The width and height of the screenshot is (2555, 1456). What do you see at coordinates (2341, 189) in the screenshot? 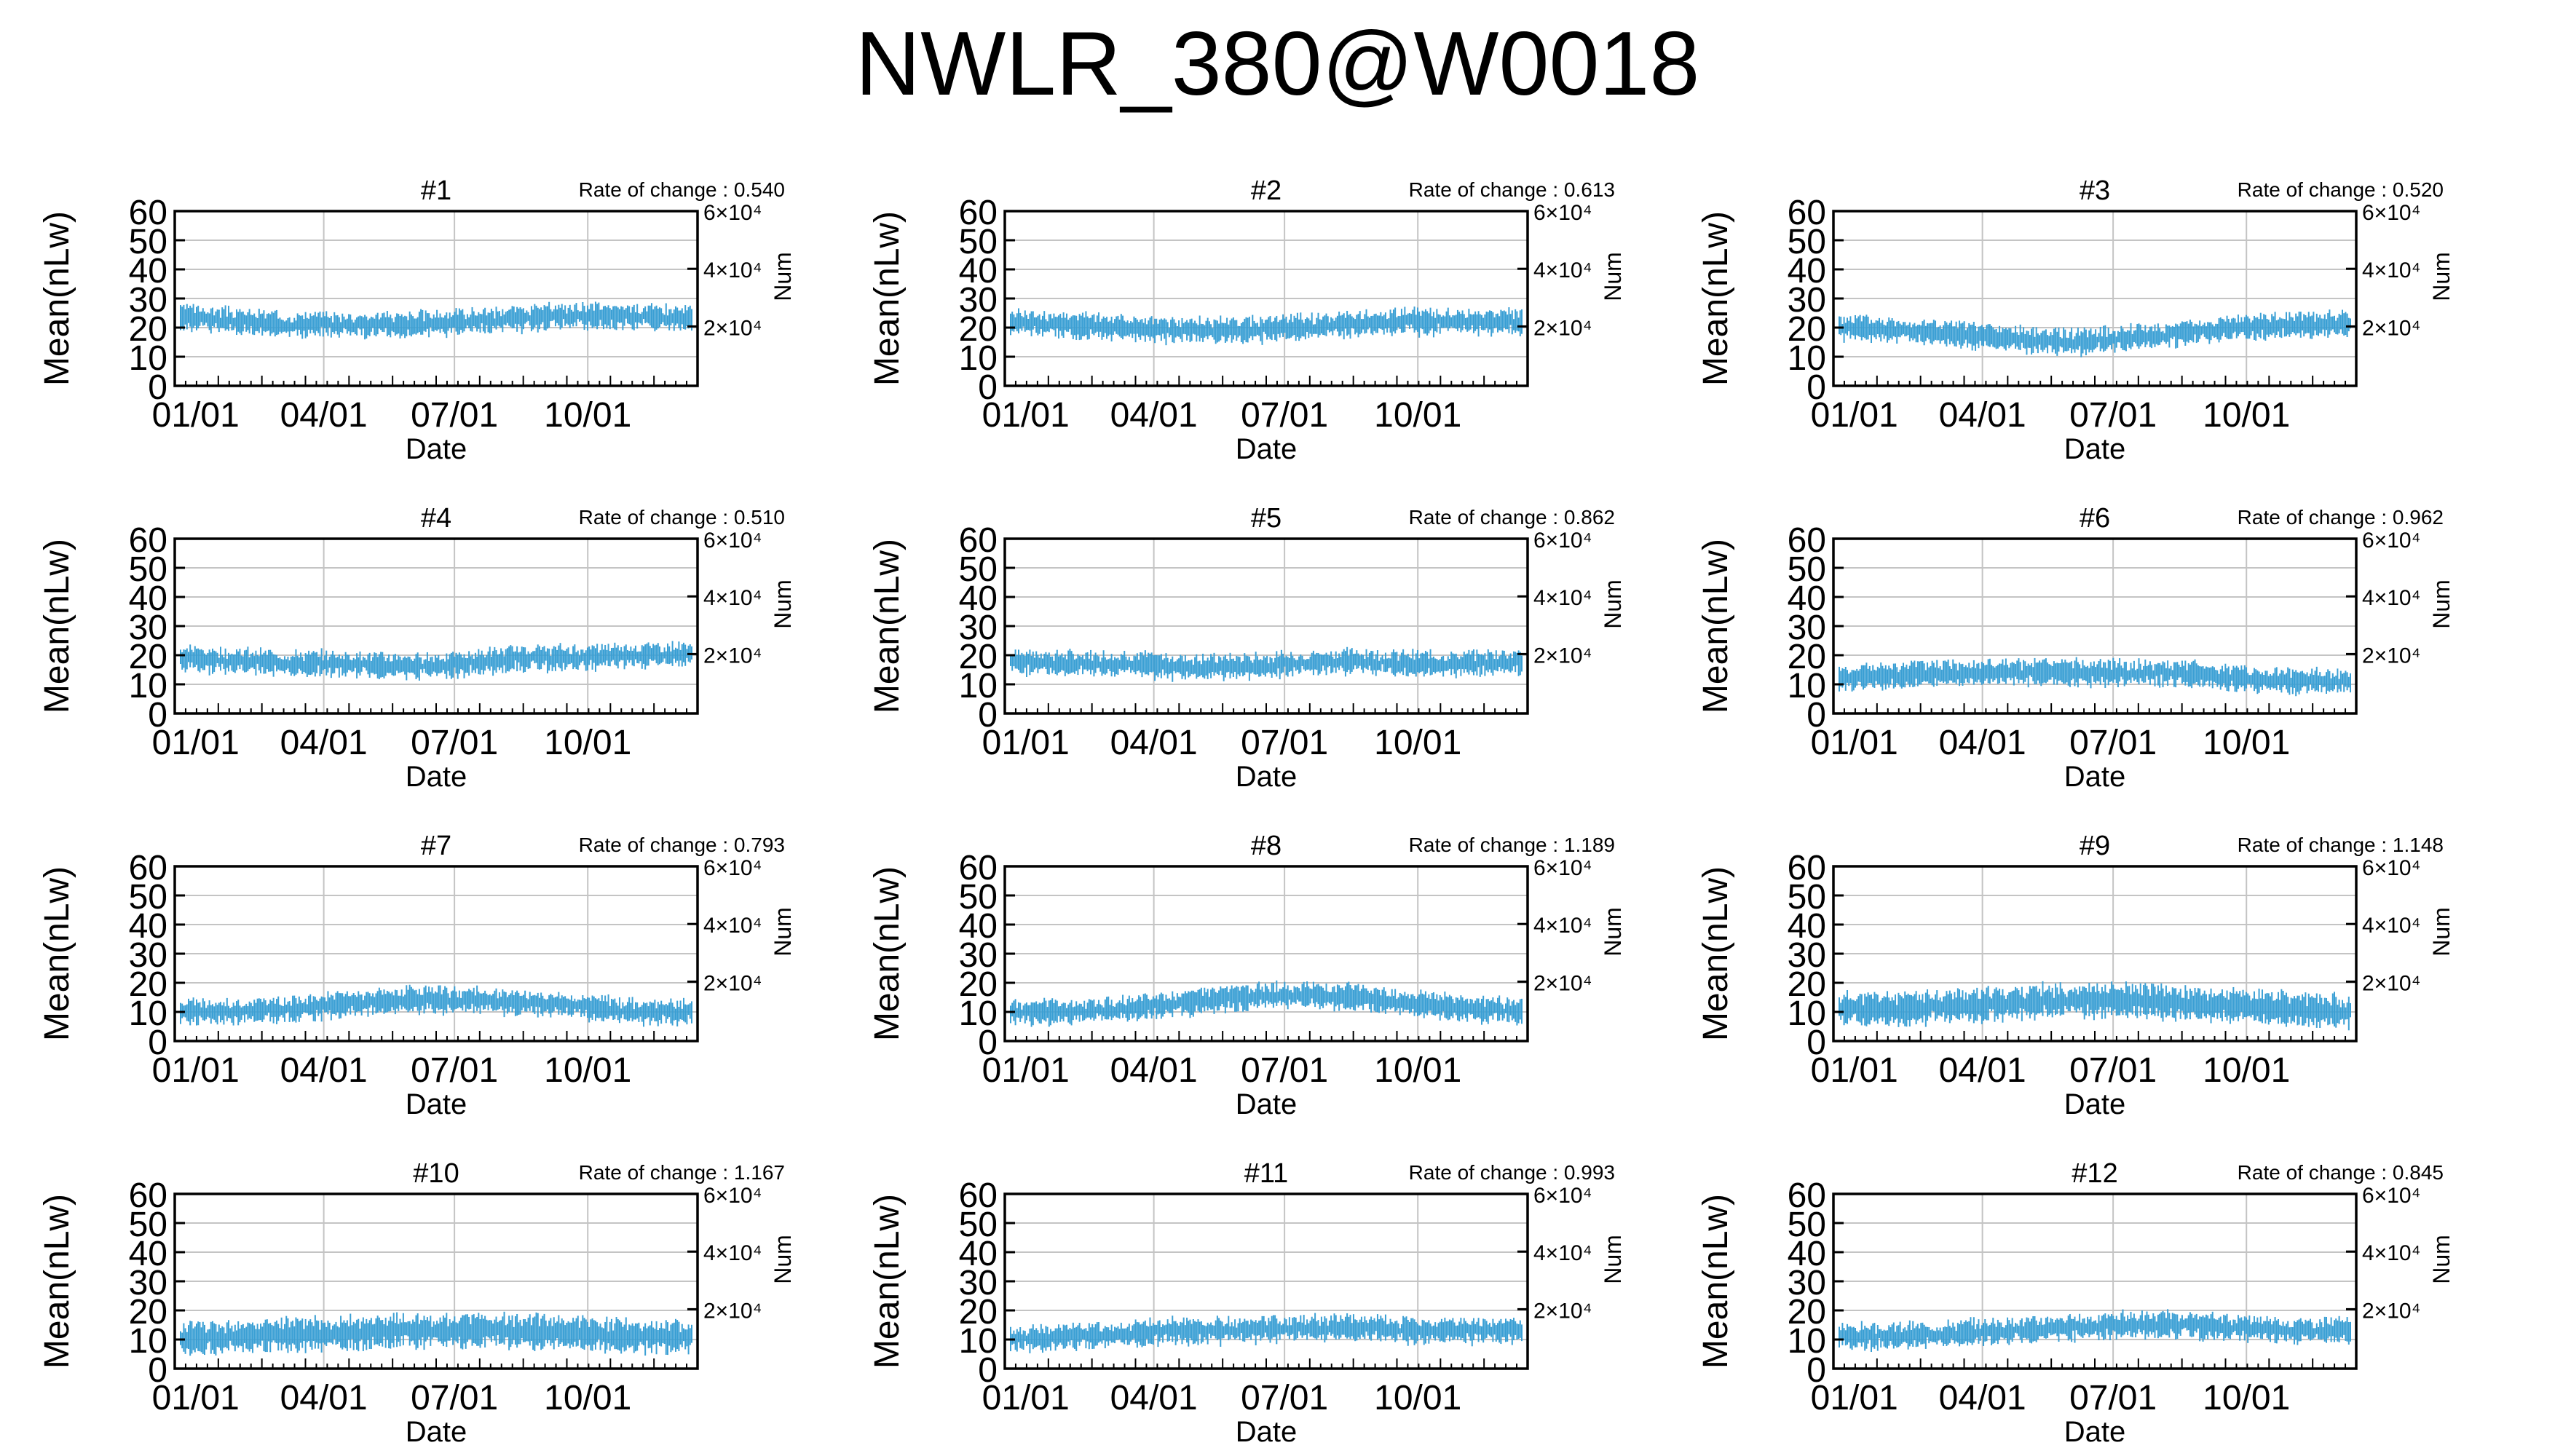
I see `rate-of-change: Rate of change : 0.520` at bounding box center [2341, 189].